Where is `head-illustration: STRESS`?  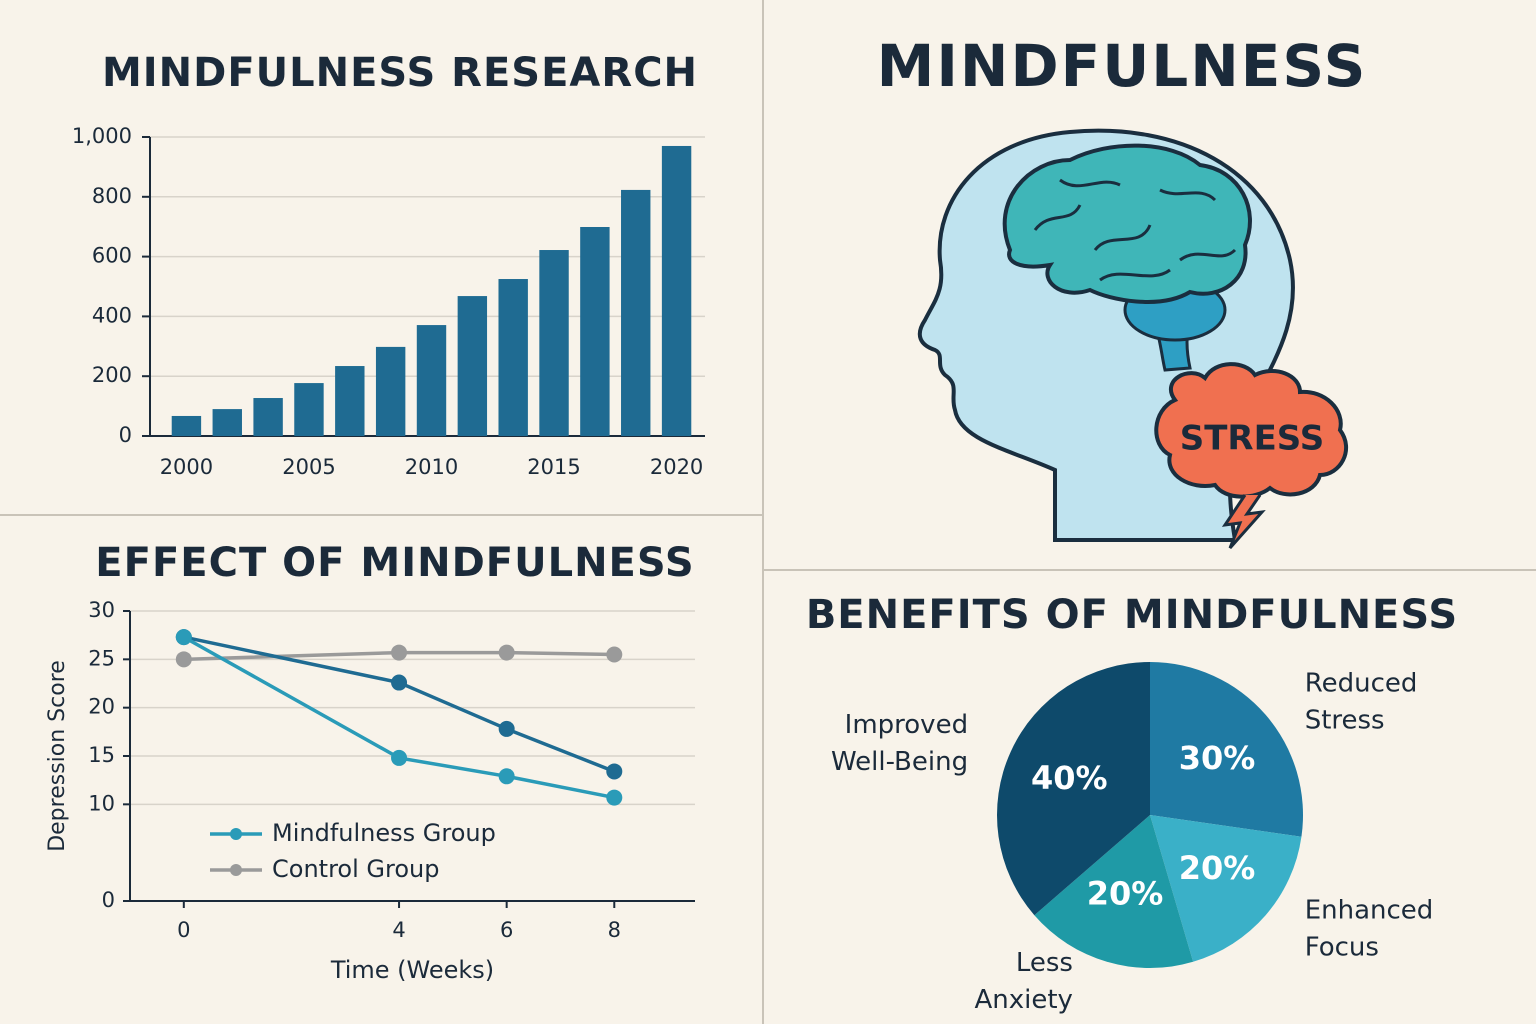 head-illustration: STRESS is located at coordinates (1132, 338).